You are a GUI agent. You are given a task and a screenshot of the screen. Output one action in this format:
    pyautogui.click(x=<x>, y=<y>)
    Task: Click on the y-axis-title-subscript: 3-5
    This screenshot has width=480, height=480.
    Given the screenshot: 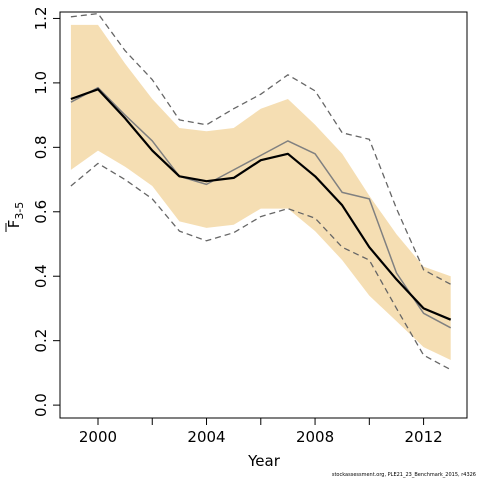 What is the action you would take?
    pyautogui.click(x=19, y=211)
    